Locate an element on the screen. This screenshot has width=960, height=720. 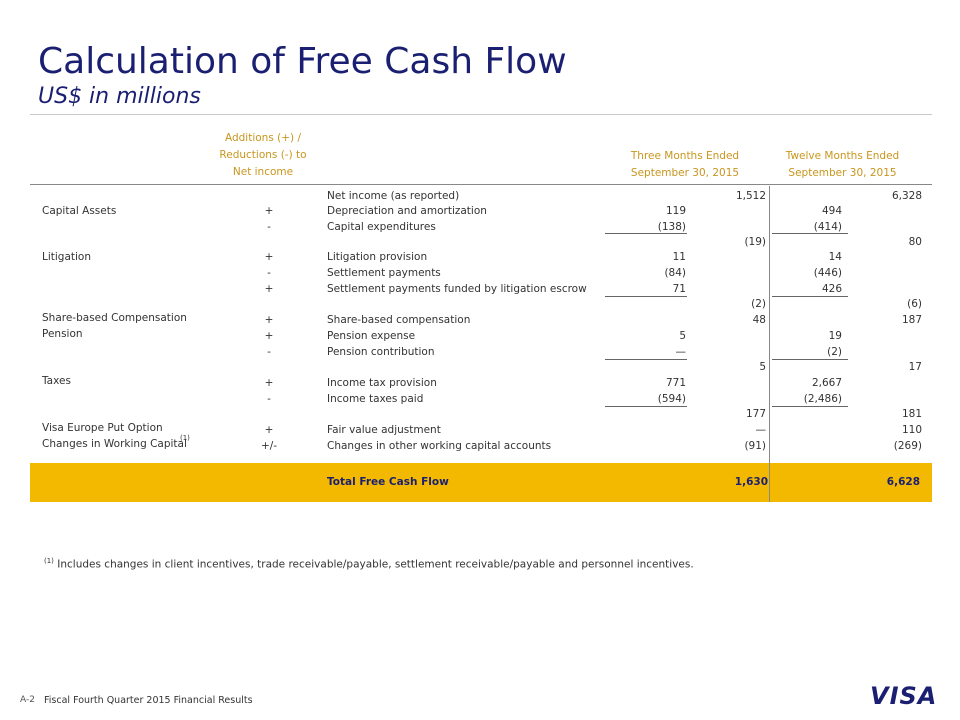
row-category: Share-based Compensation is located at coordinates (114, 318).